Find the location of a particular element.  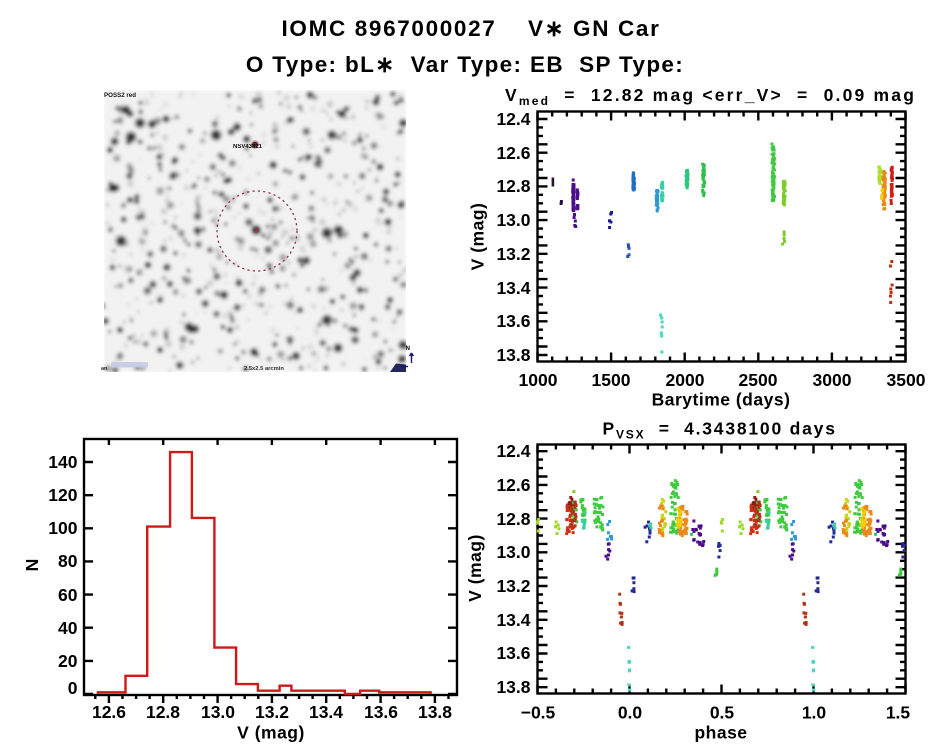

svg-text: 1500 is located at coordinates (611, 380).